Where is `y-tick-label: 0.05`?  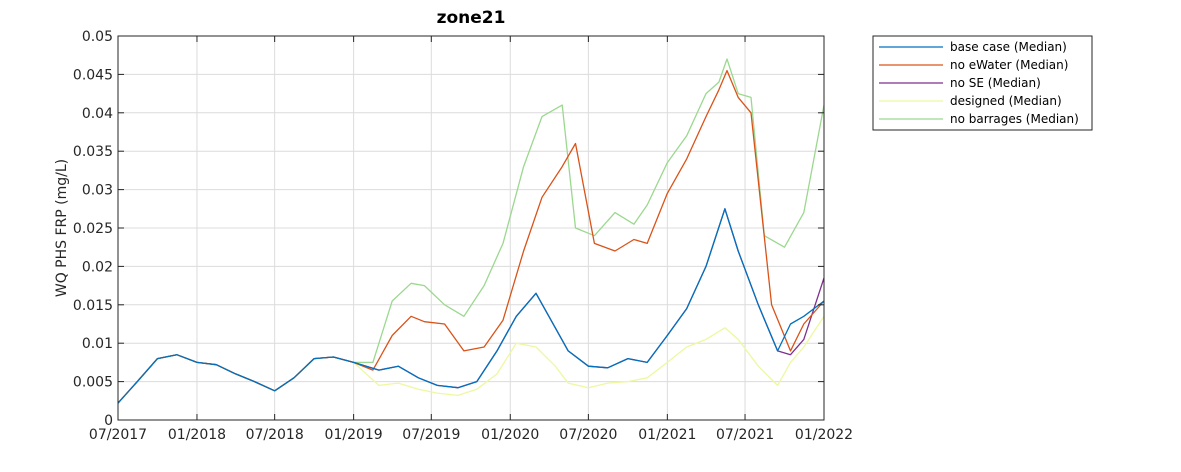 y-tick-label: 0.05 is located at coordinates (97, 37).